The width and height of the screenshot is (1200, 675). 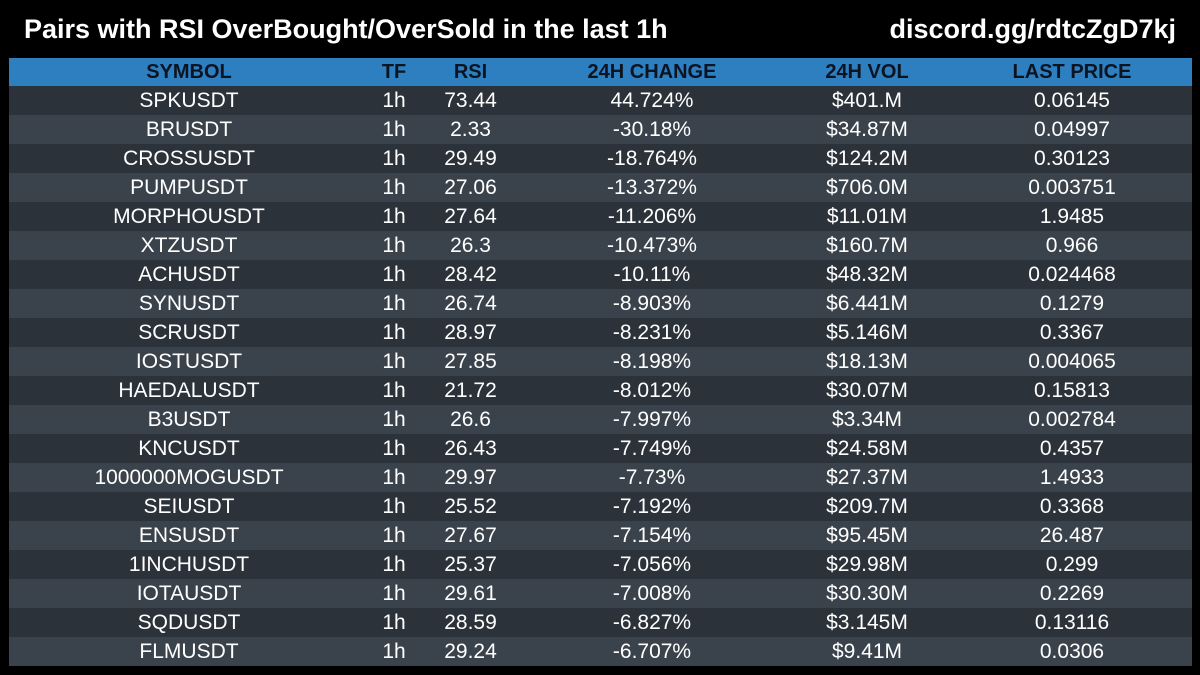 I want to click on table-row: PUMPUSDT 1h 27.06 -13.372% $706.0M 0.003751, so click(x=600, y=187).